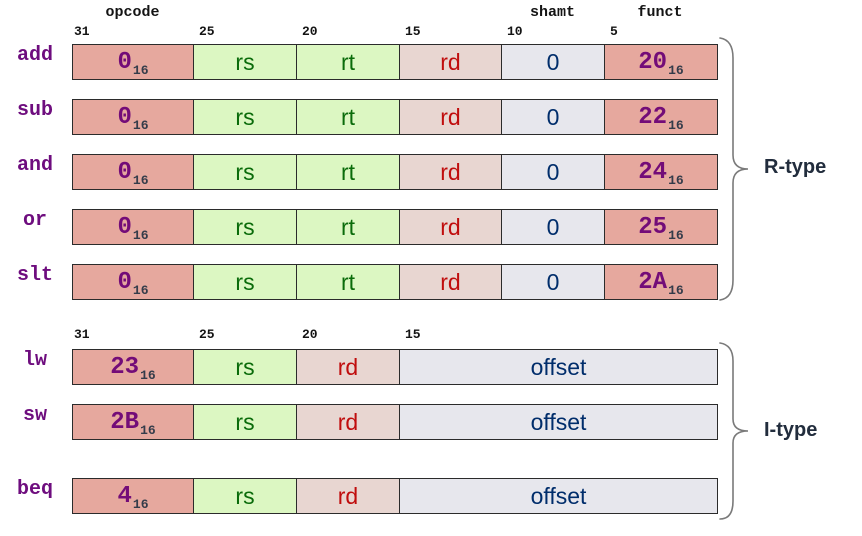 The width and height of the screenshot is (862, 536). What do you see at coordinates (34, 360) in the screenshot?
I see `mnemonic-label: lw` at bounding box center [34, 360].